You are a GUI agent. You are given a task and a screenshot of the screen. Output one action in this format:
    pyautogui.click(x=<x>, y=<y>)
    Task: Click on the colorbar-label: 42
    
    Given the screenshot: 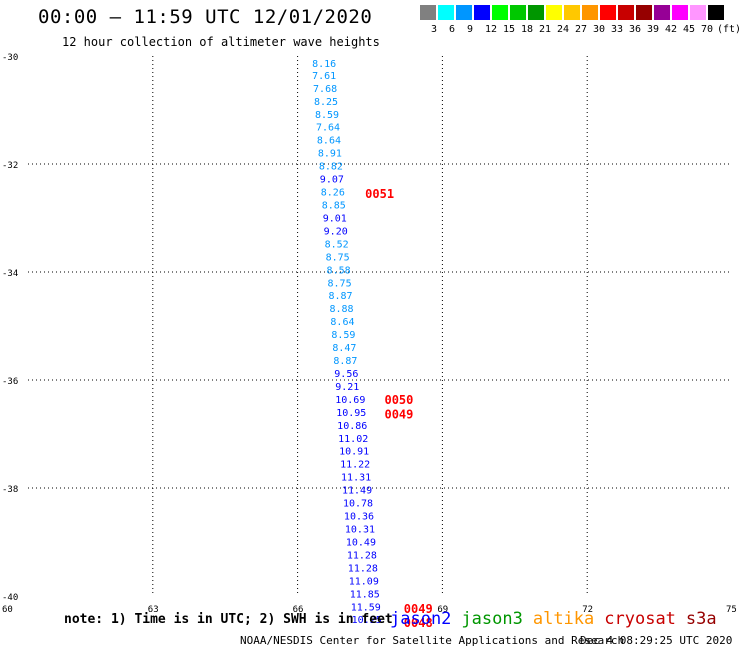 What is the action you would take?
    pyautogui.click(x=671, y=29)
    